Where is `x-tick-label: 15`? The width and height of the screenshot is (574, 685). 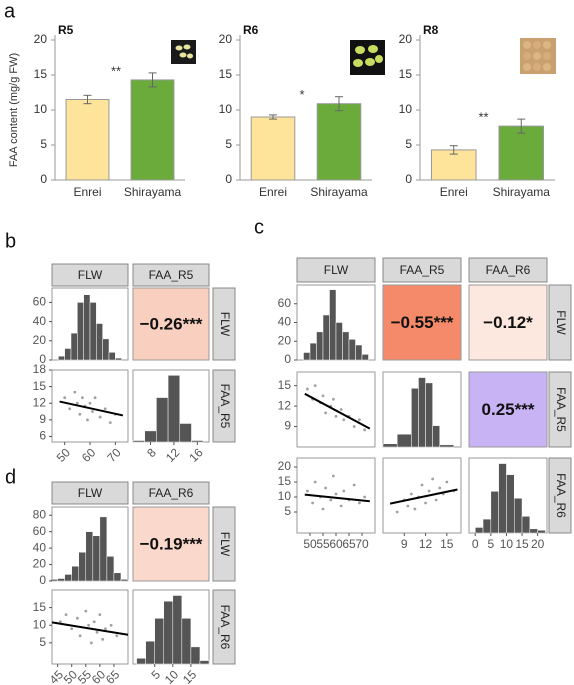 x-tick-label: 15 is located at coordinates (447, 544).